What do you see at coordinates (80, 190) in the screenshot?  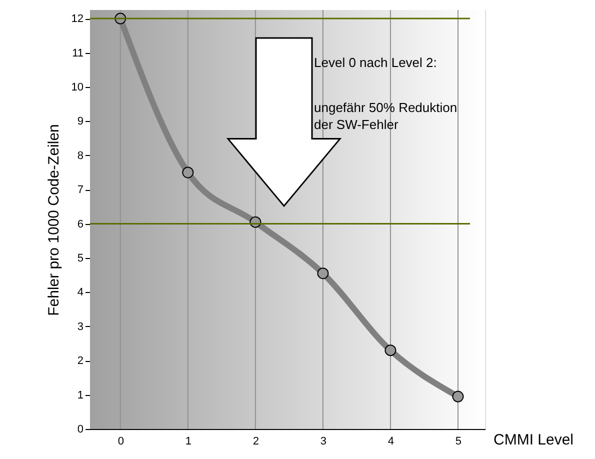 I see `y-tick-label: 7` at bounding box center [80, 190].